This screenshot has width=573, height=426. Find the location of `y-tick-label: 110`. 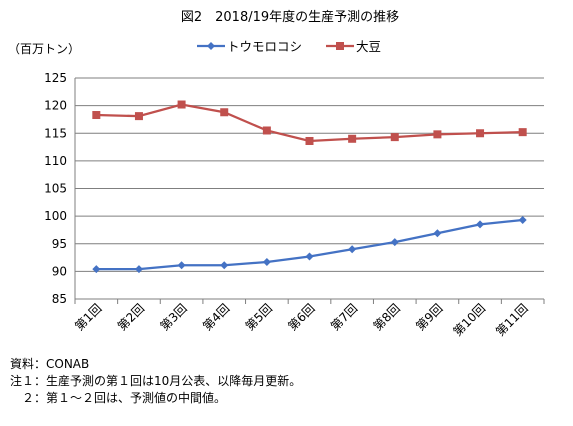

y-tick-label: 110 is located at coordinates (55, 161).